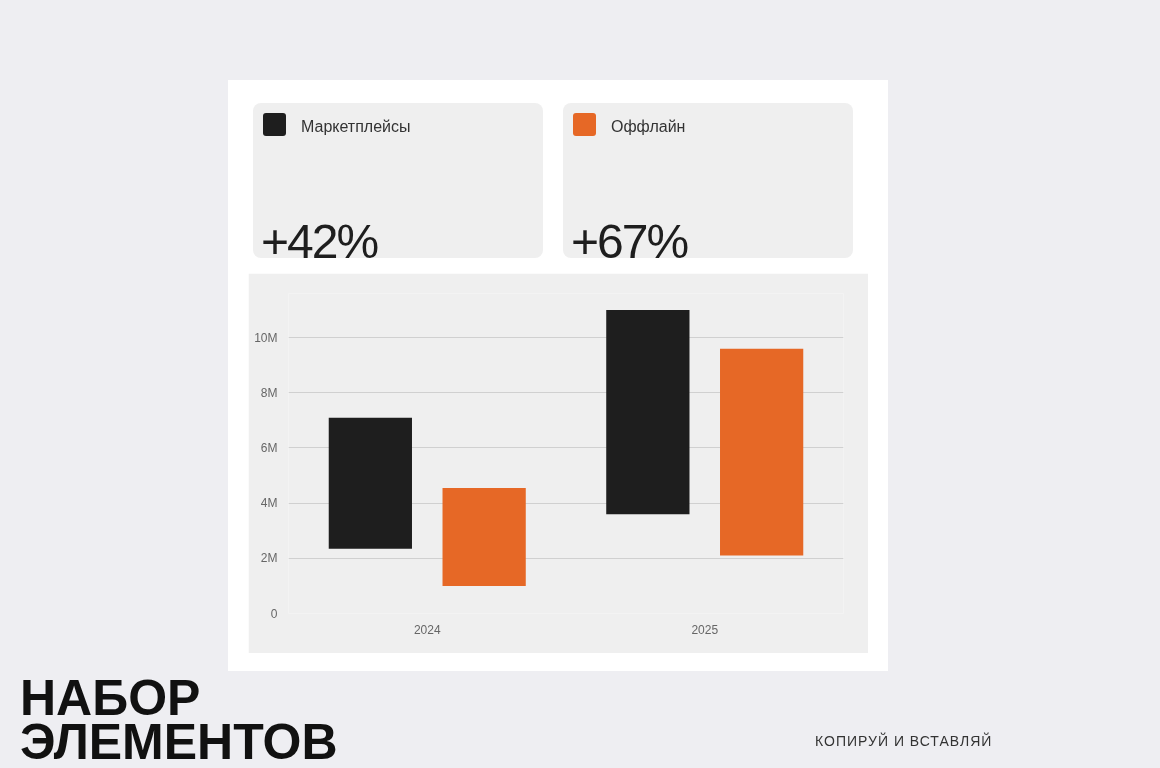  Describe the element at coordinates (356, 127) in the screenshot. I see `legend-label: Маркетплейсы` at that location.